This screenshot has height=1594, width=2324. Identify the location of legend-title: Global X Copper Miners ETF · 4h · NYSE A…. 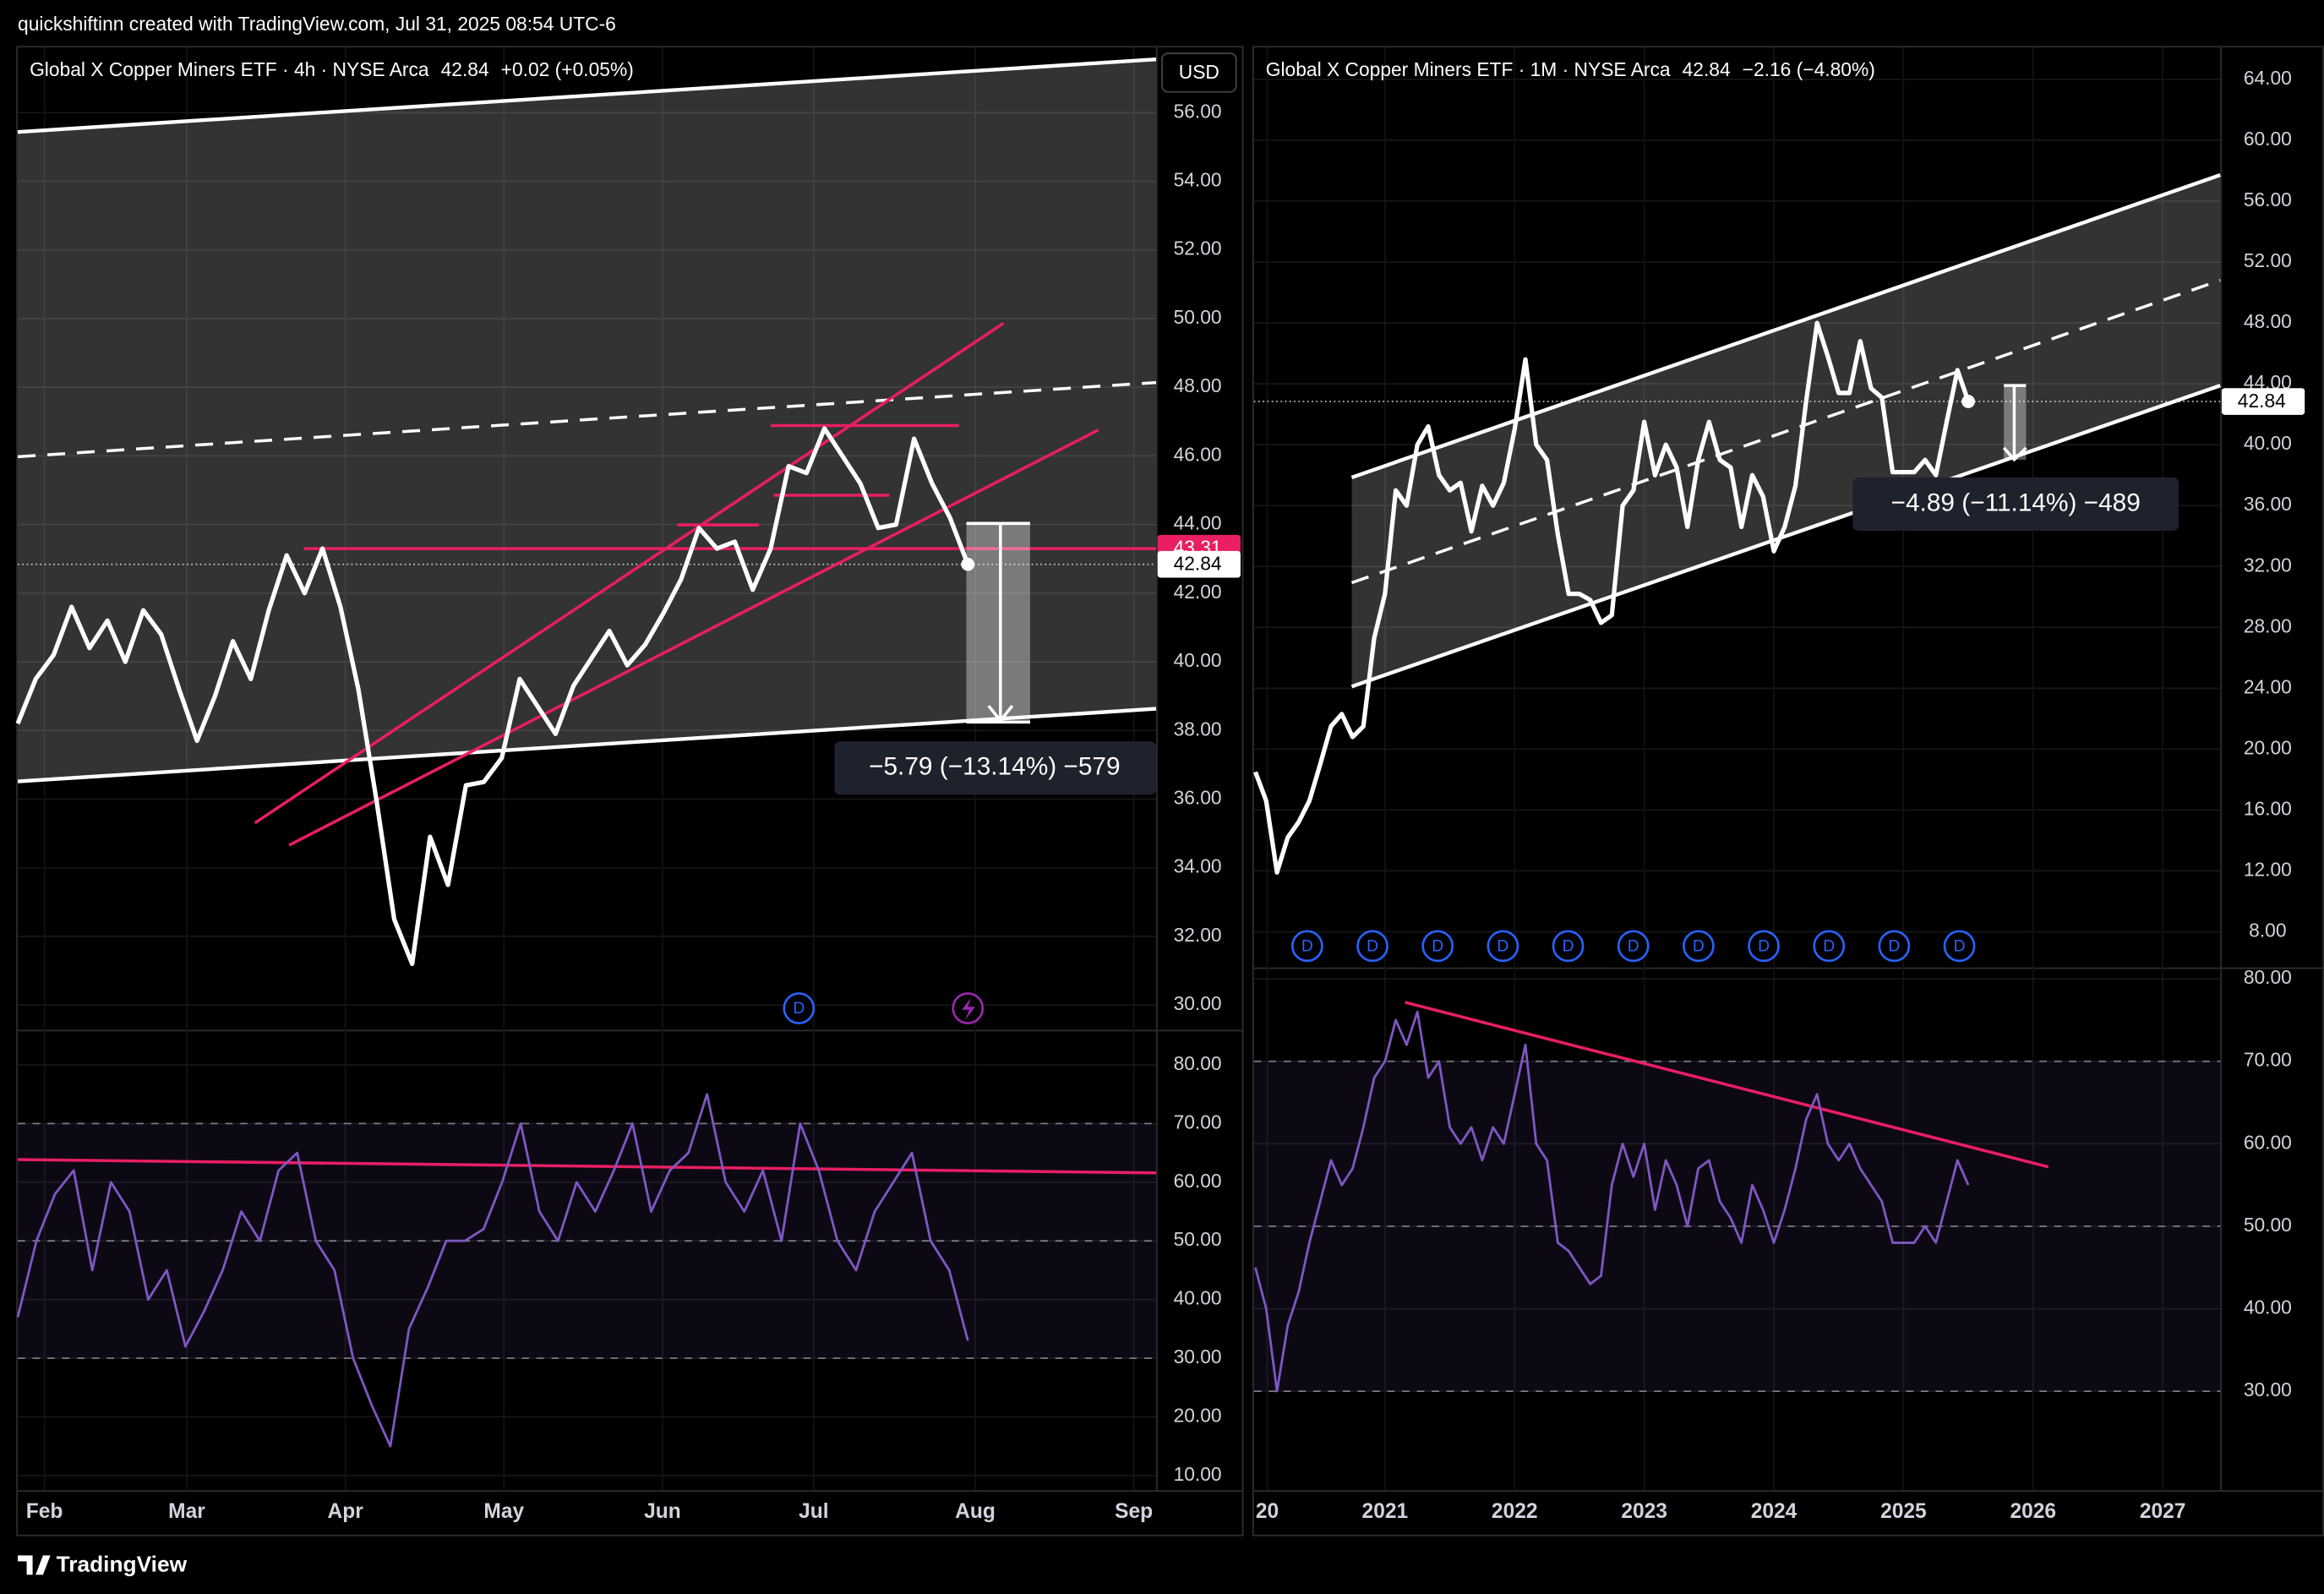
(229, 69).